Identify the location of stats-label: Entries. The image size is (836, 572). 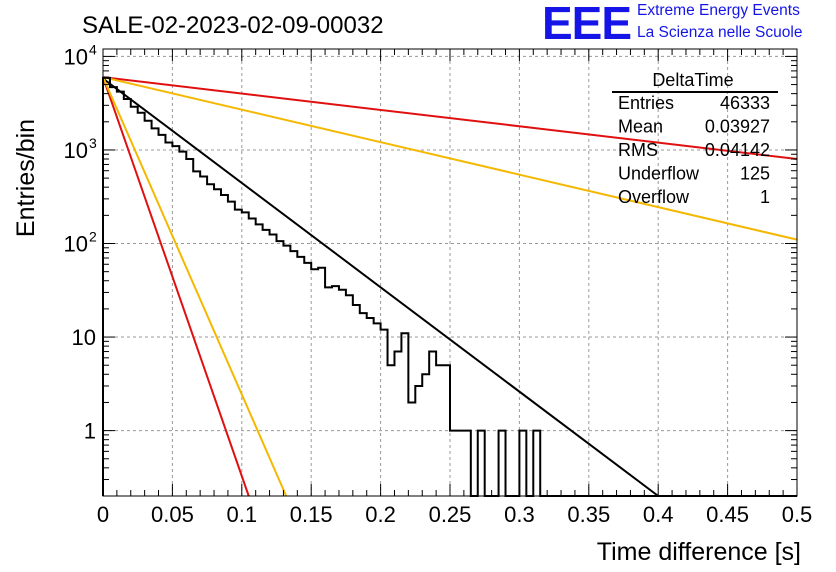
(646, 103).